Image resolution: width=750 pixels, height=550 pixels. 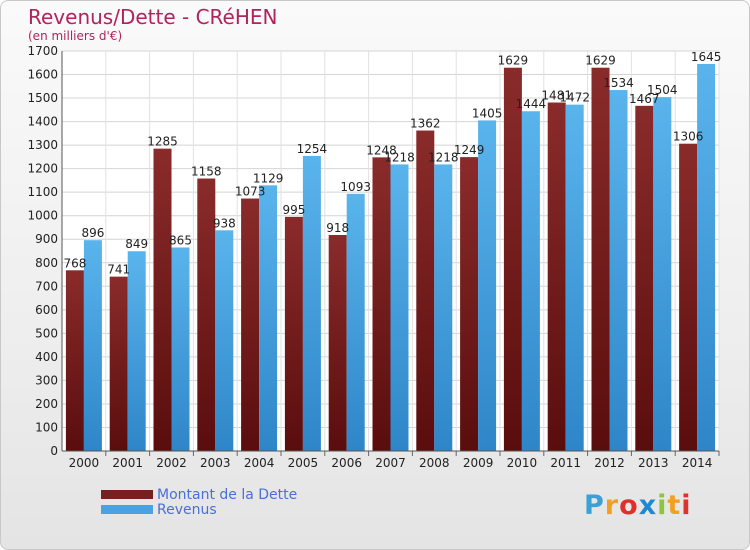 What do you see at coordinates (84, 463) in the screenshot?
I see `x-tick-label: 2000` at bounding box center [84, 463].